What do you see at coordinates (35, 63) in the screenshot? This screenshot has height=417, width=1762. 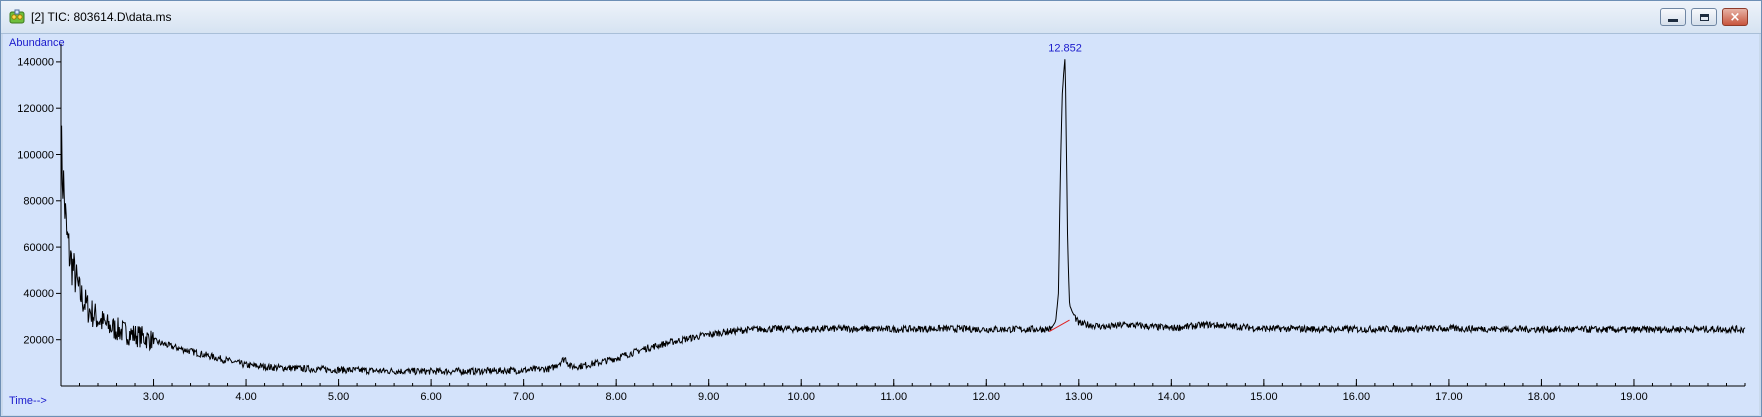 I see `y-tick-label: 140000` at bounding box center [35, 63].